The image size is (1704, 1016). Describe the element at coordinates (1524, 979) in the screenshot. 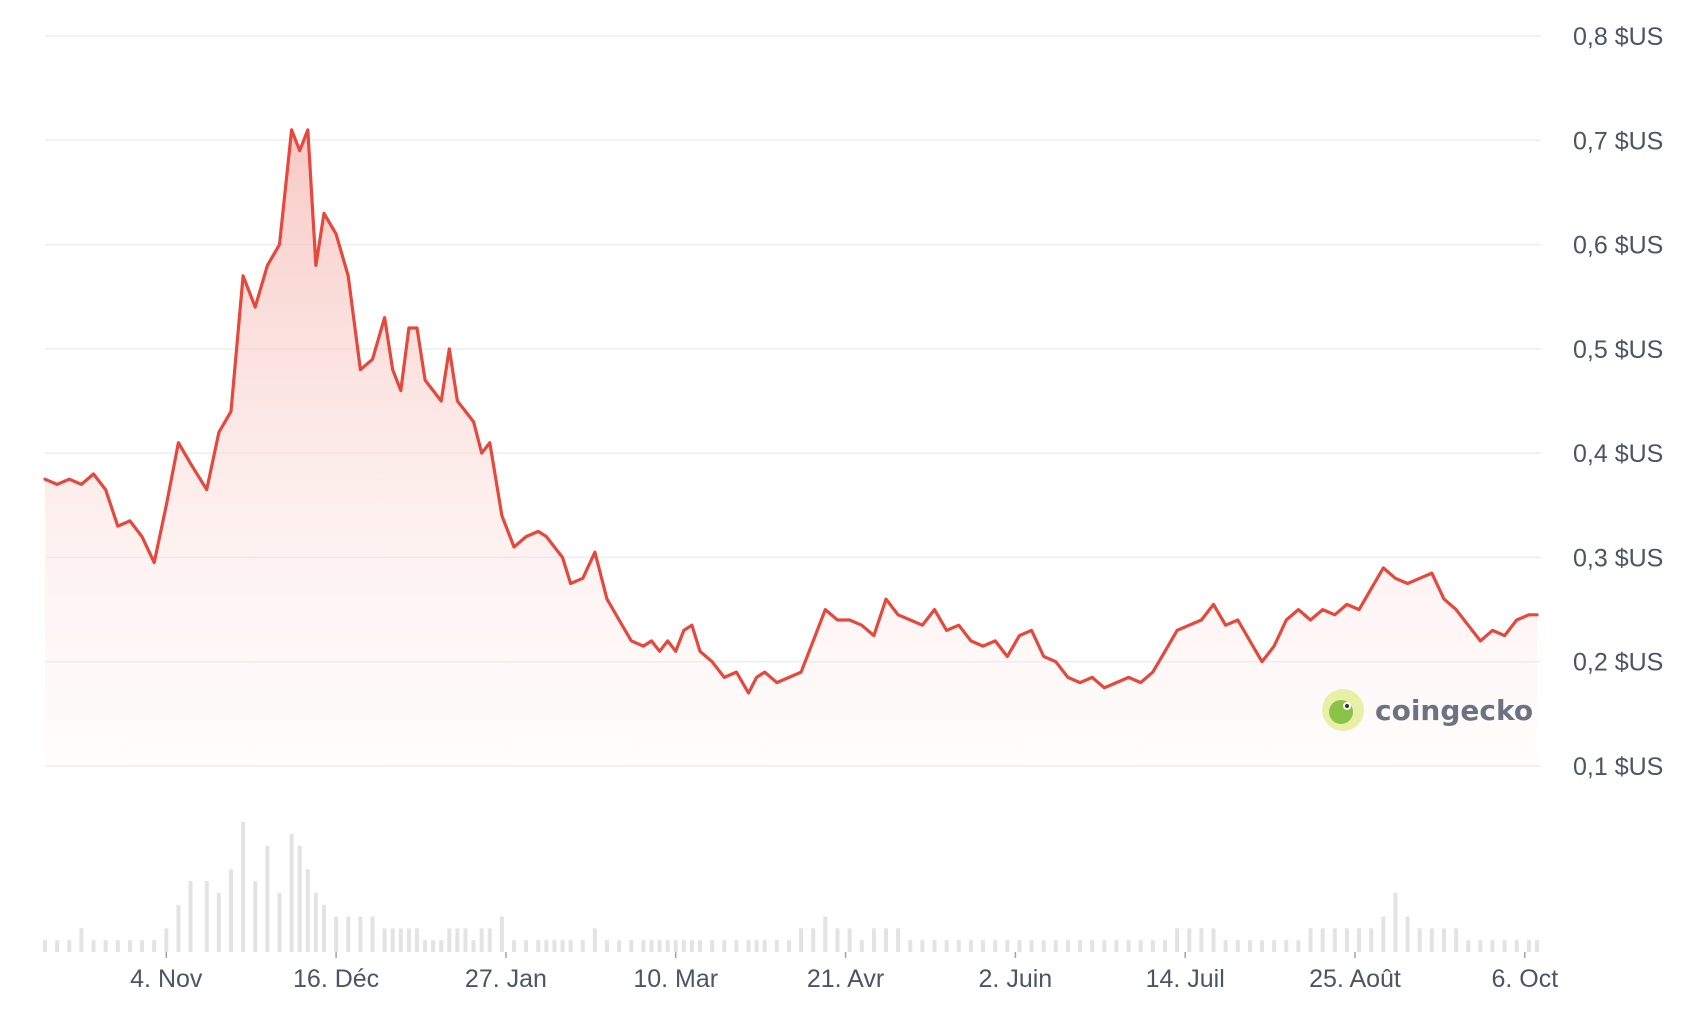

I see `x-tick-label: 6. Oct` at that location.